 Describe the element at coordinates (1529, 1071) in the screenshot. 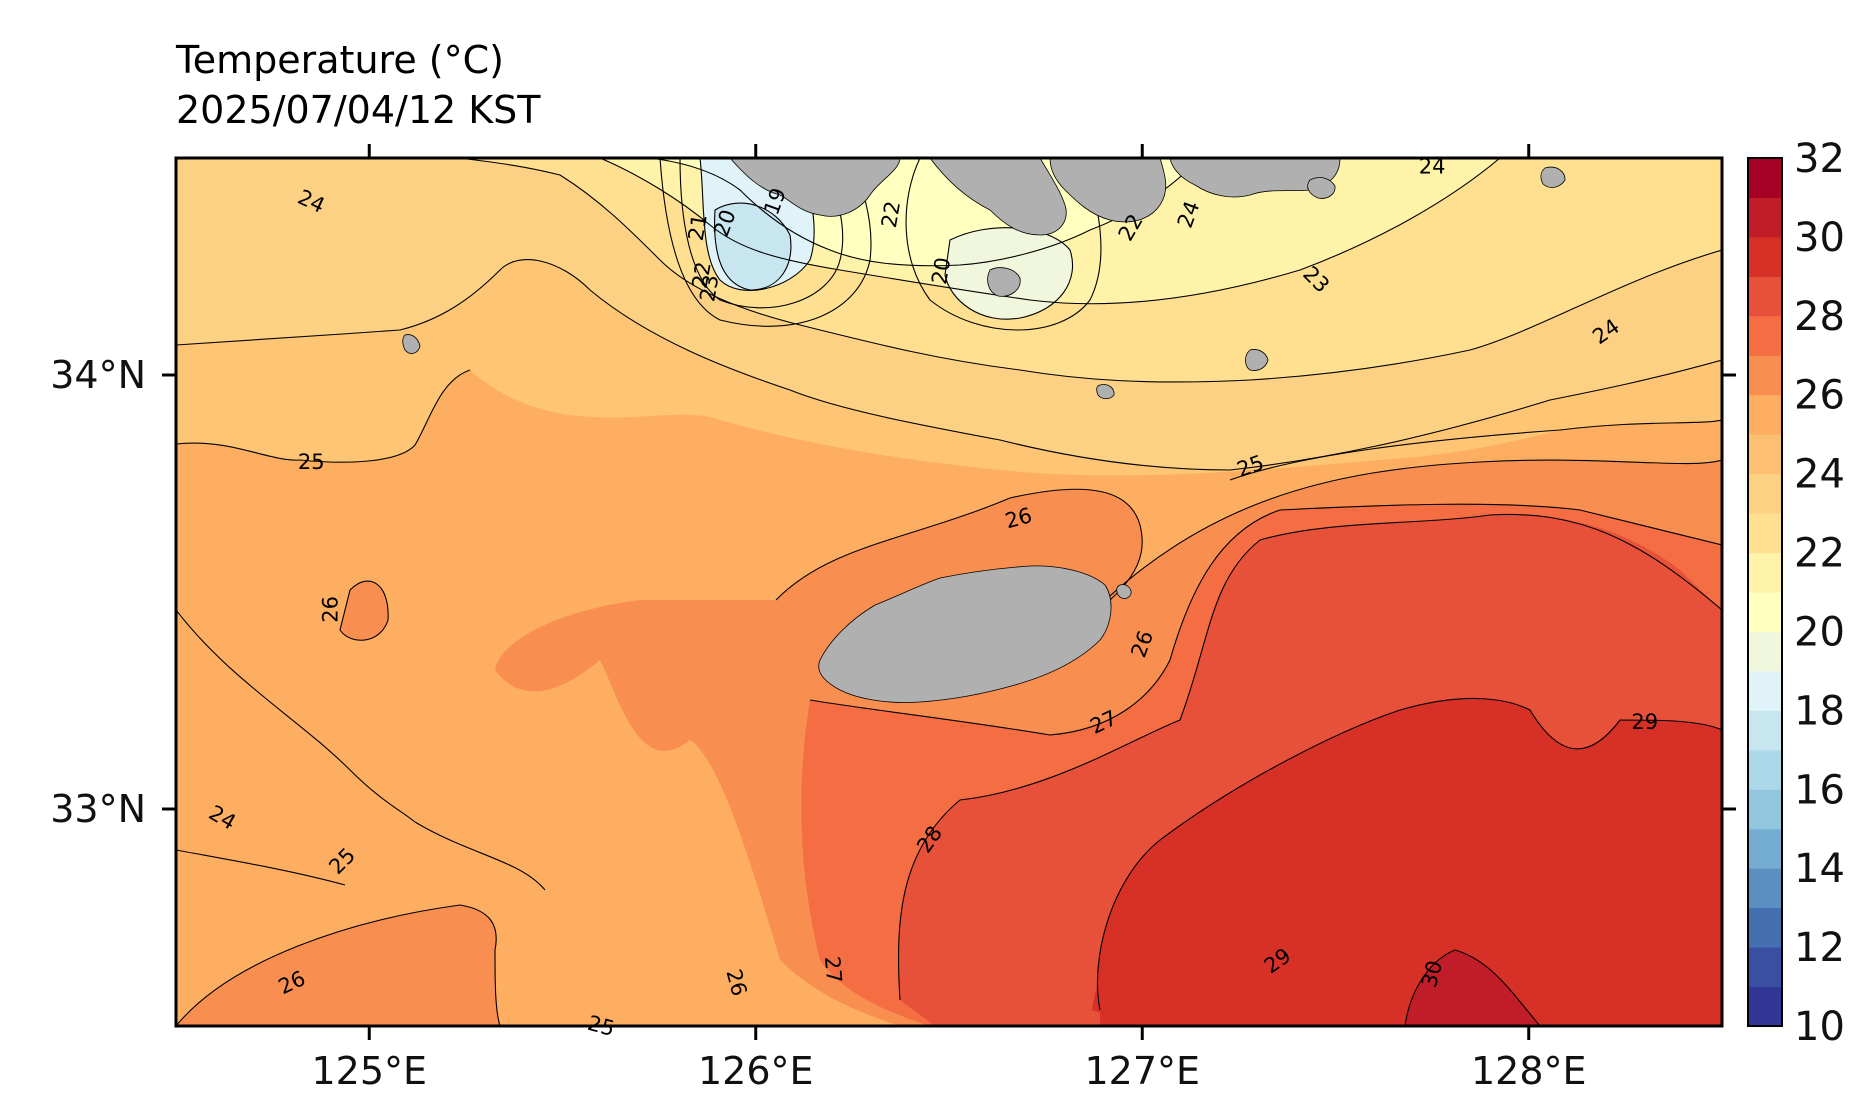

I see `lon-tick-label: 128°E` at that location.